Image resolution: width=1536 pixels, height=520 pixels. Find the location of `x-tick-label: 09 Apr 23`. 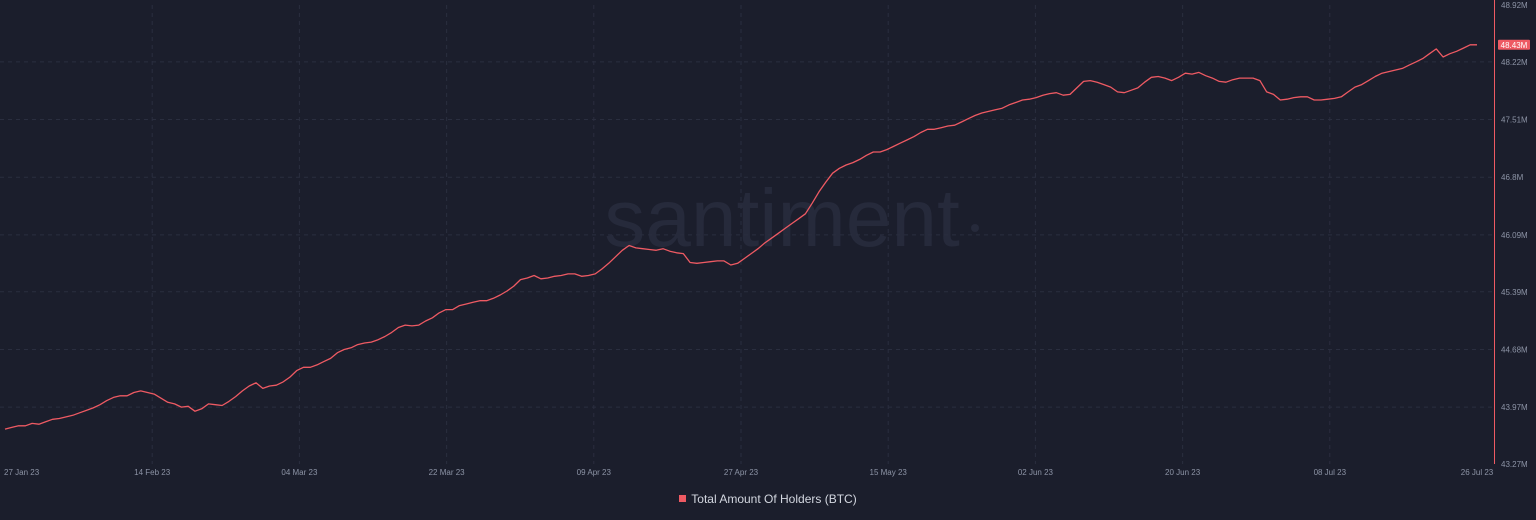

x-tick-label: 09 Apr 23 is located at coordinates (594, 472).